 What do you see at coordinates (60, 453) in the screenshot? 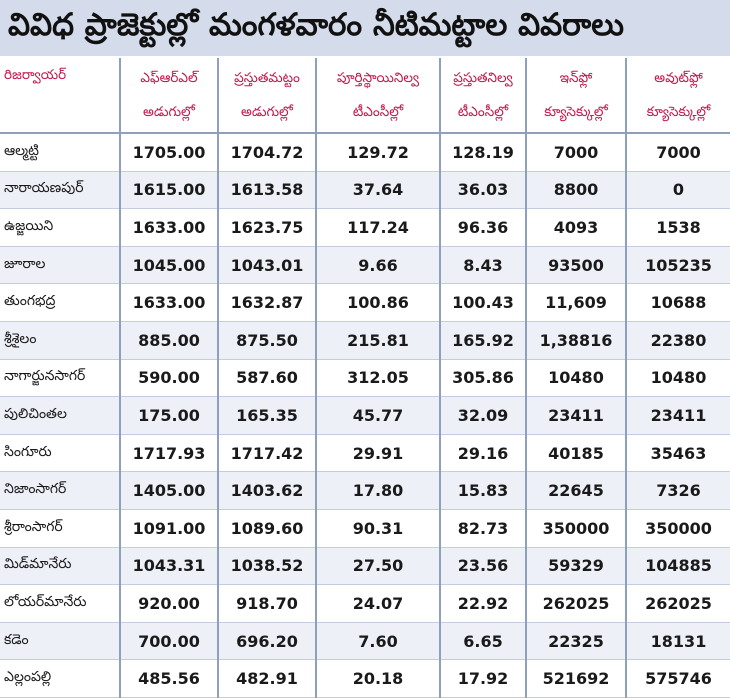
I see `reservoir-name-cell: సింగూరు` at bounding box center [60, 453].